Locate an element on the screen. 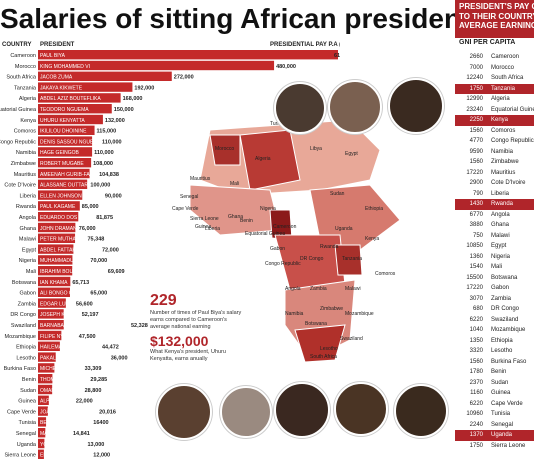 This screenshot has height=462, width=534. bar-row: Zimbabwe ROBERT MUGABE 108,000 is located at coordinates (62, 163).